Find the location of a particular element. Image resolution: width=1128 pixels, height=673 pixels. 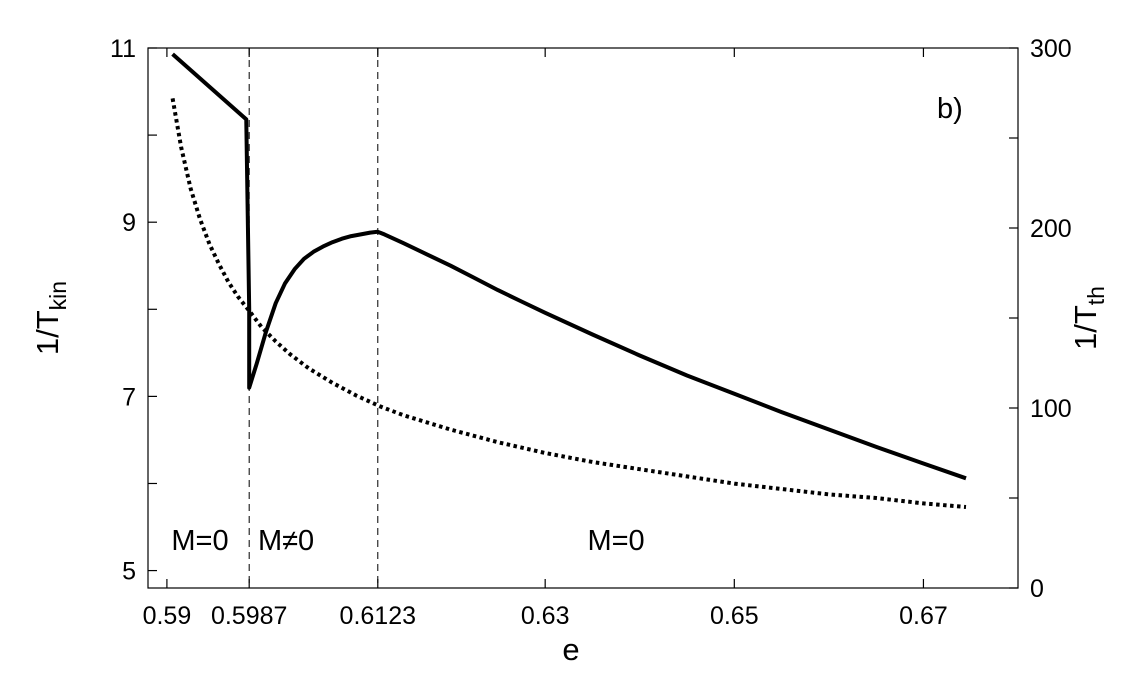

x-tick-label: 0.67 is located at coordinates (923, 616).